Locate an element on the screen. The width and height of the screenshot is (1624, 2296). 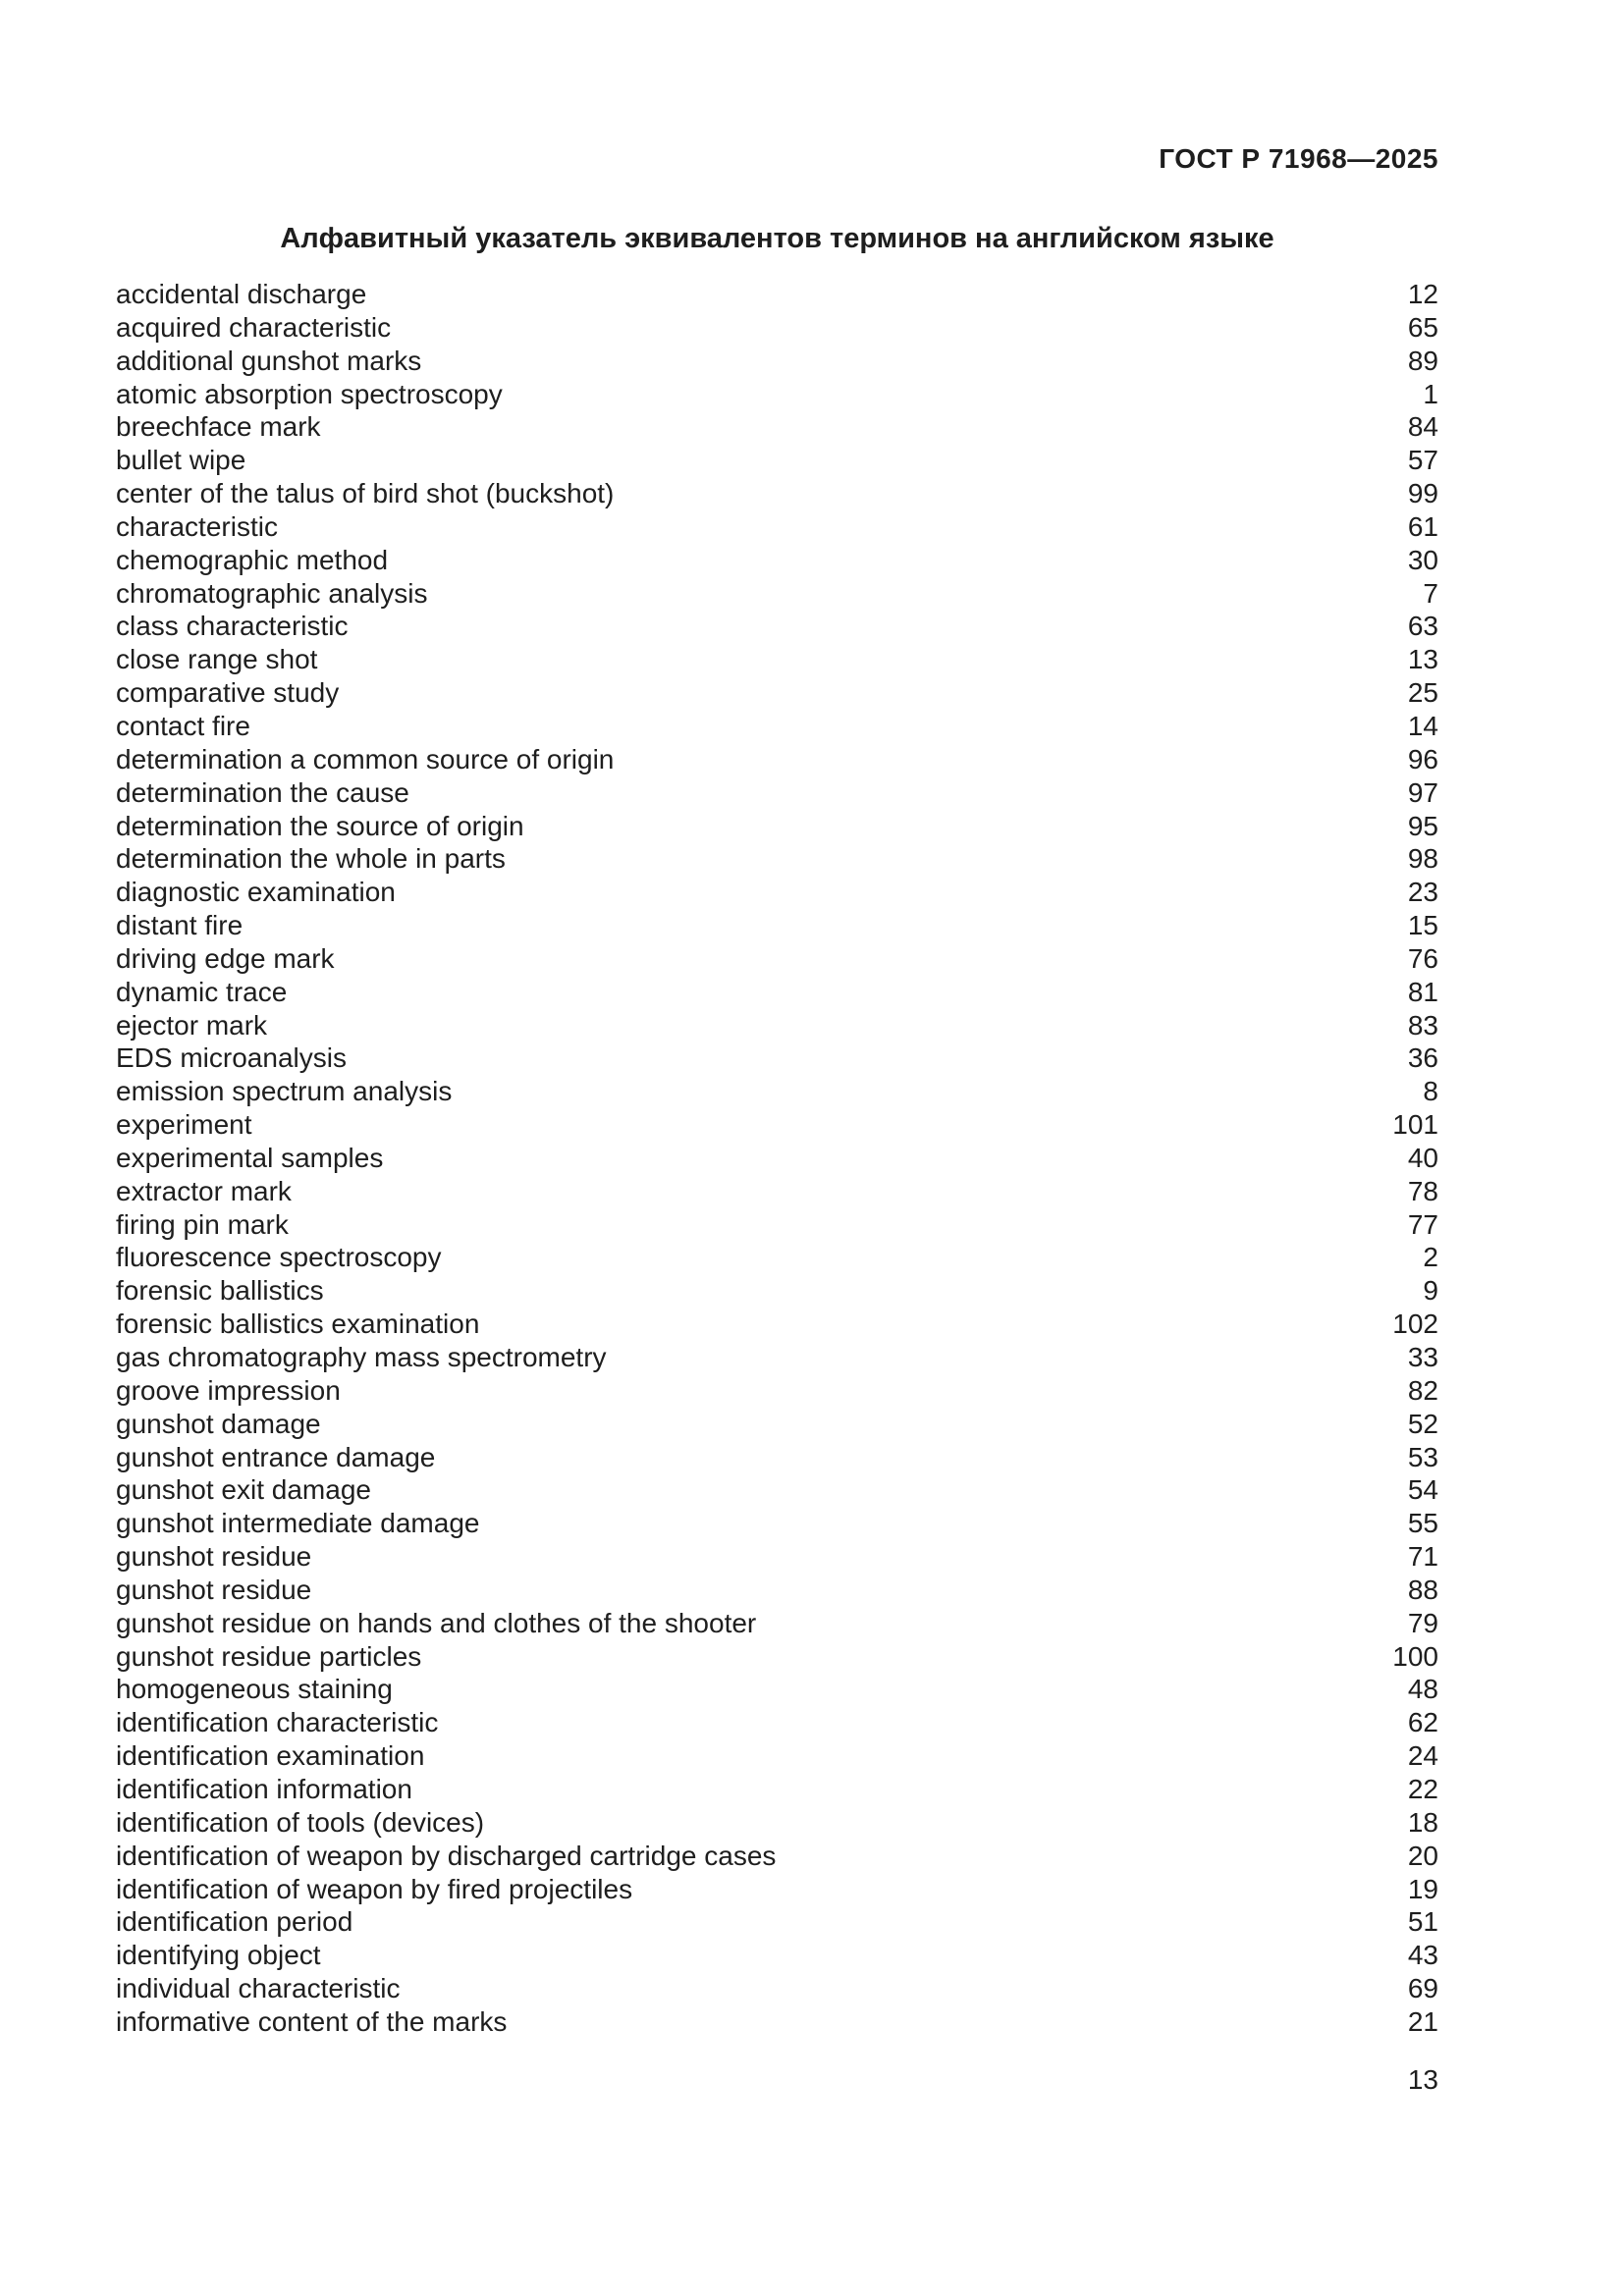
term-label: contact fire is located at coordinates (183, 726).